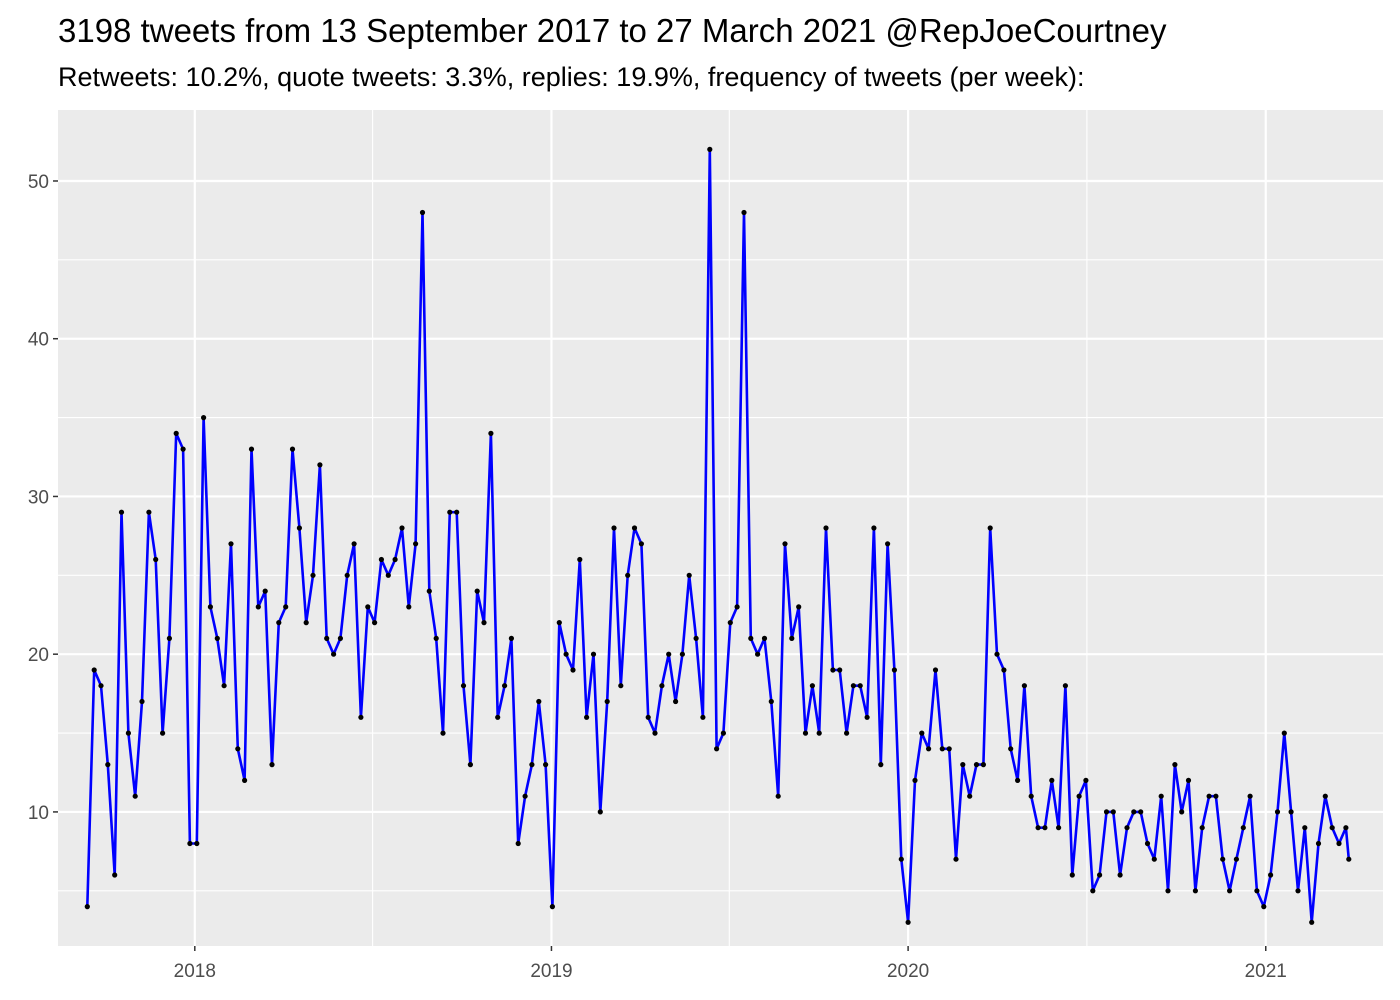 Image resolution: width=1400 pixels, height=1000 pixels. Describe the element at coordinates (730, 964) in the screenshot. I see `x-axis: 2018 2019 2020 2021` at that location.